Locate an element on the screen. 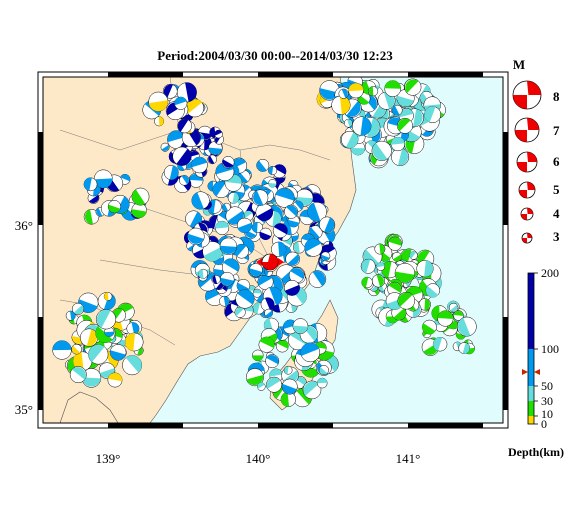  mag-label-3: 3 is located at coordinates (556, 236).